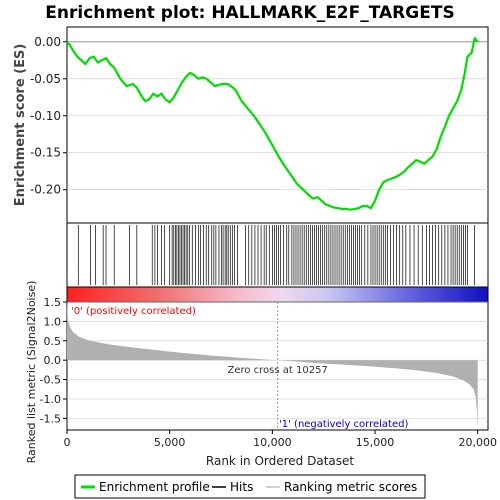 Image resolution: width=500 pixels, height=500 pixels. I want to click on legend-label-enrichment-profile: Enrichment profile, so click(154, 487).